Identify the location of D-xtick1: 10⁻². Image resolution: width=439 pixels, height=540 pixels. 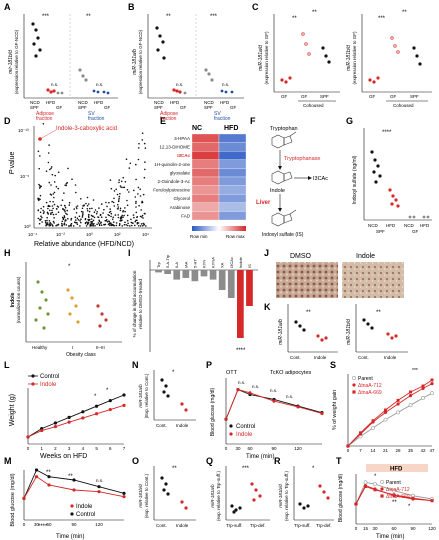
(60, 234).